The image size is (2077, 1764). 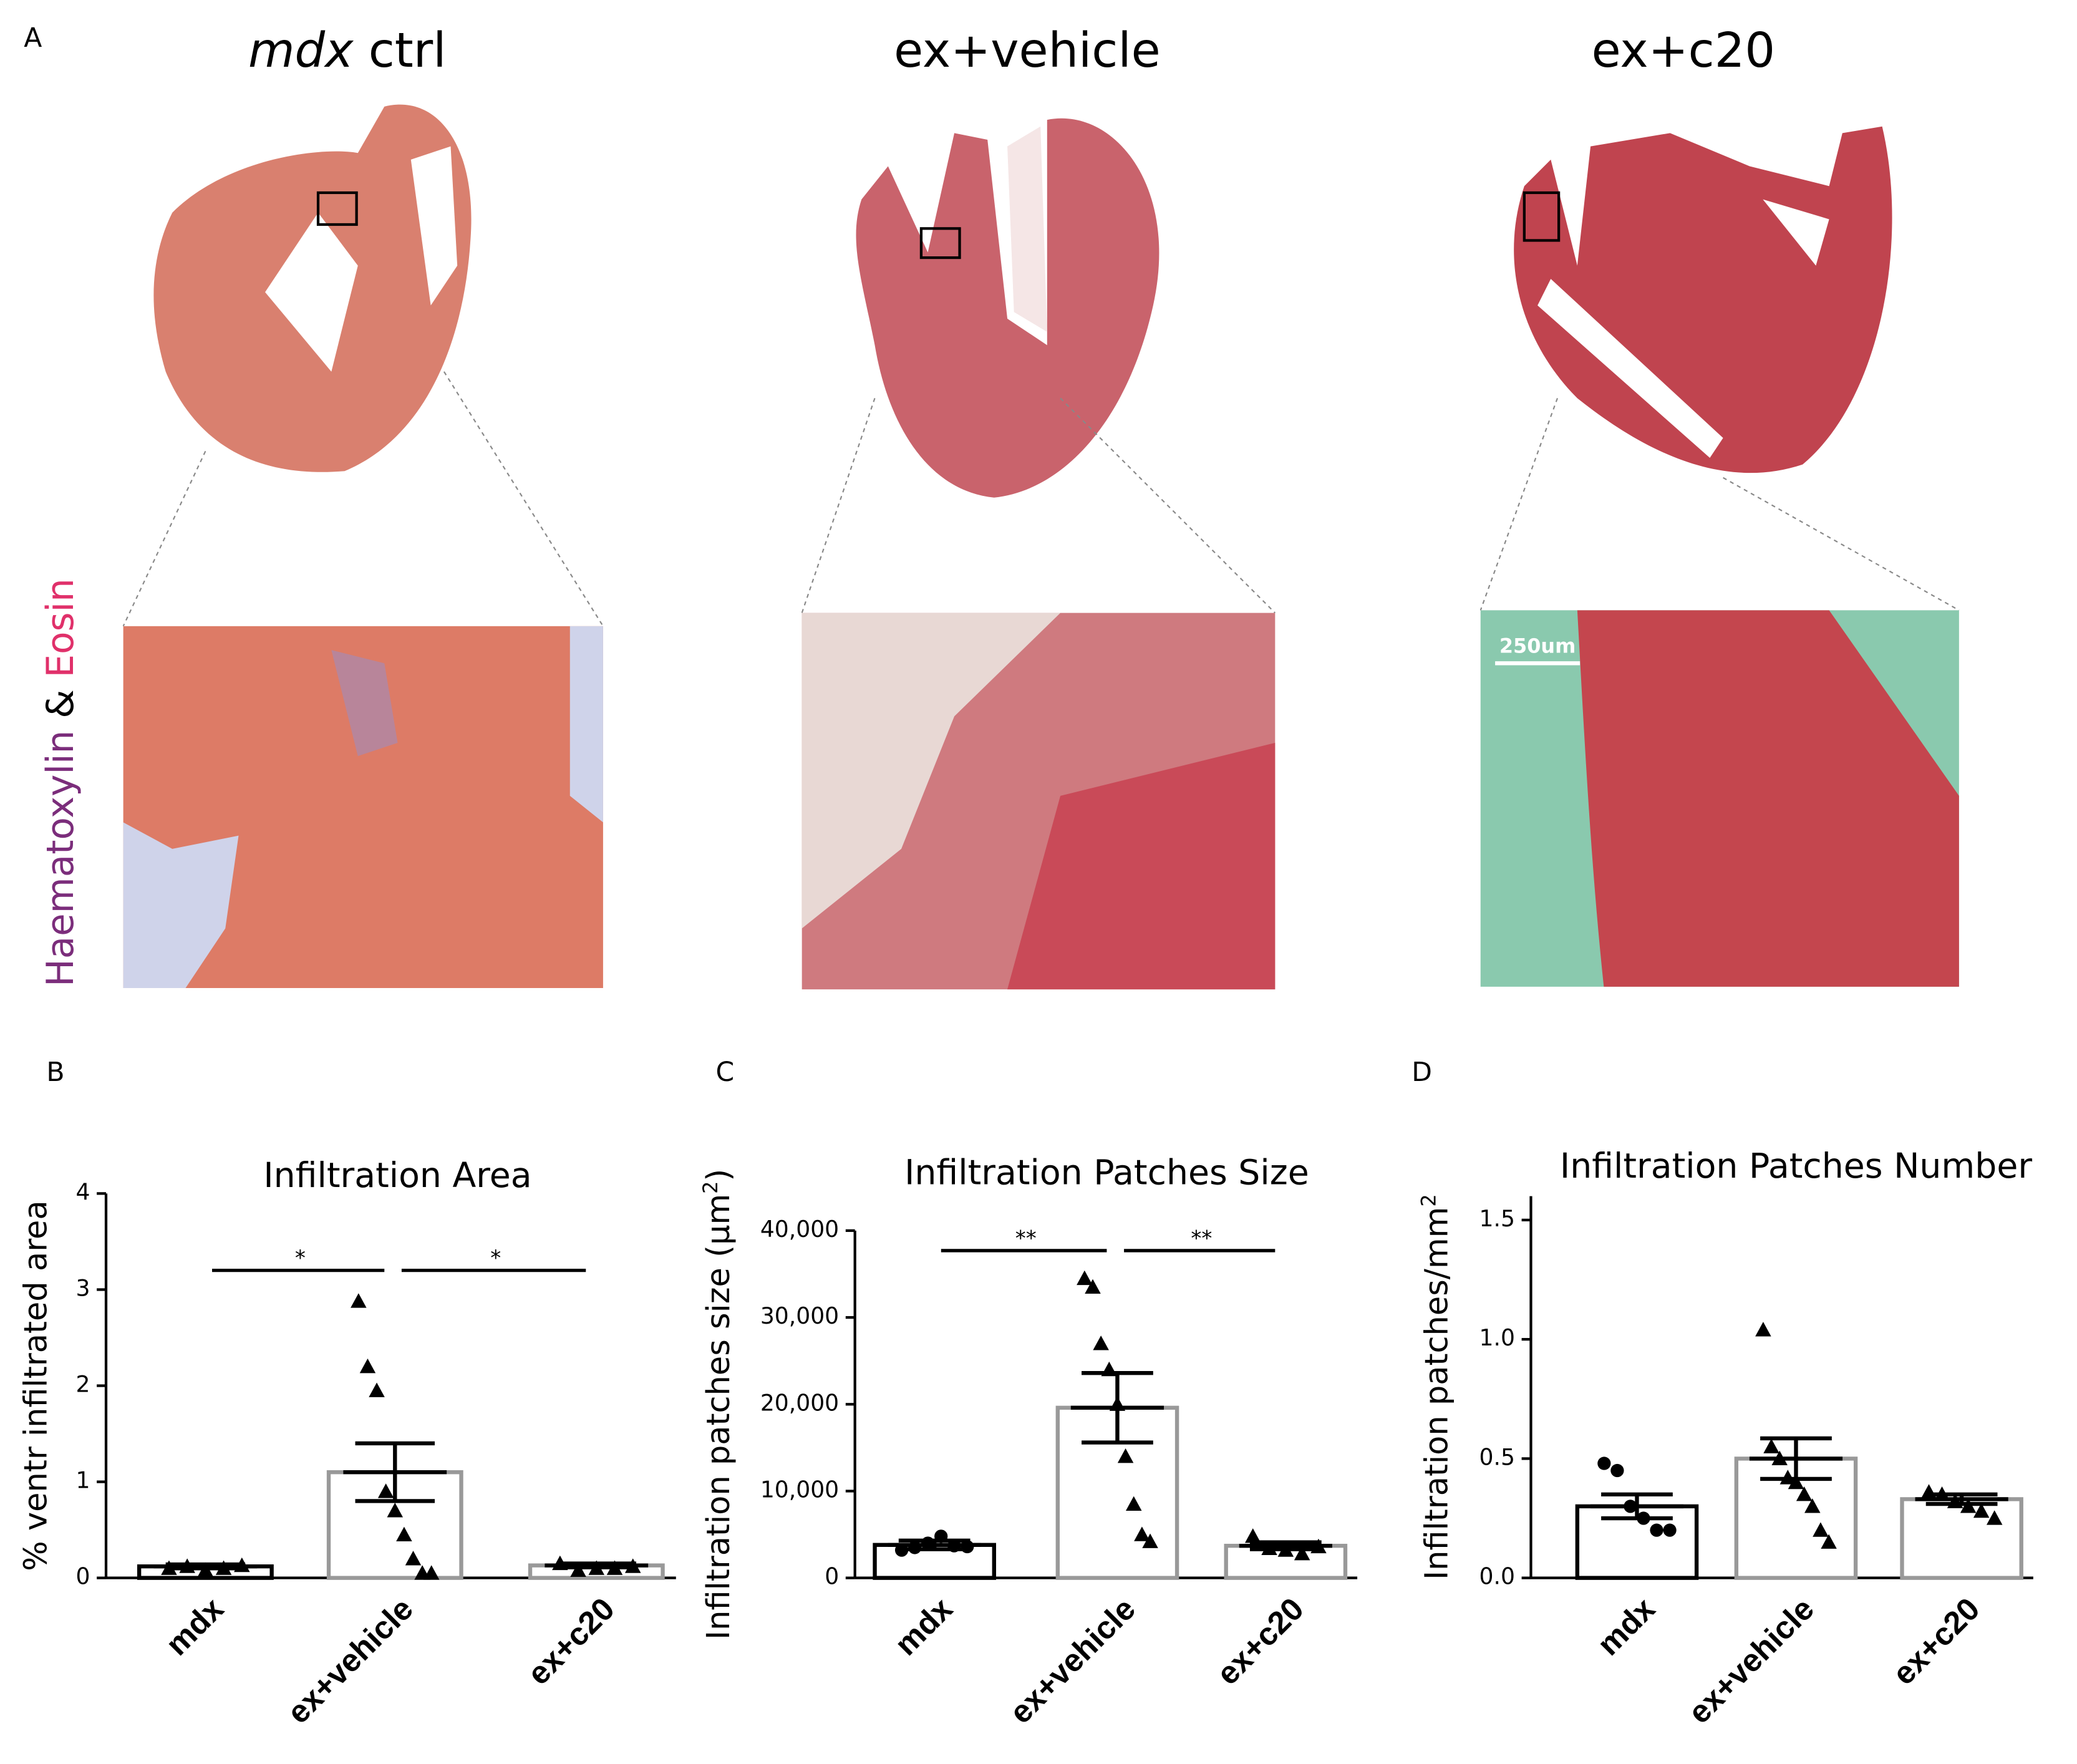 I want to click on chart-title: Infiltration Patches Number, so click(x=1796, y=1166).